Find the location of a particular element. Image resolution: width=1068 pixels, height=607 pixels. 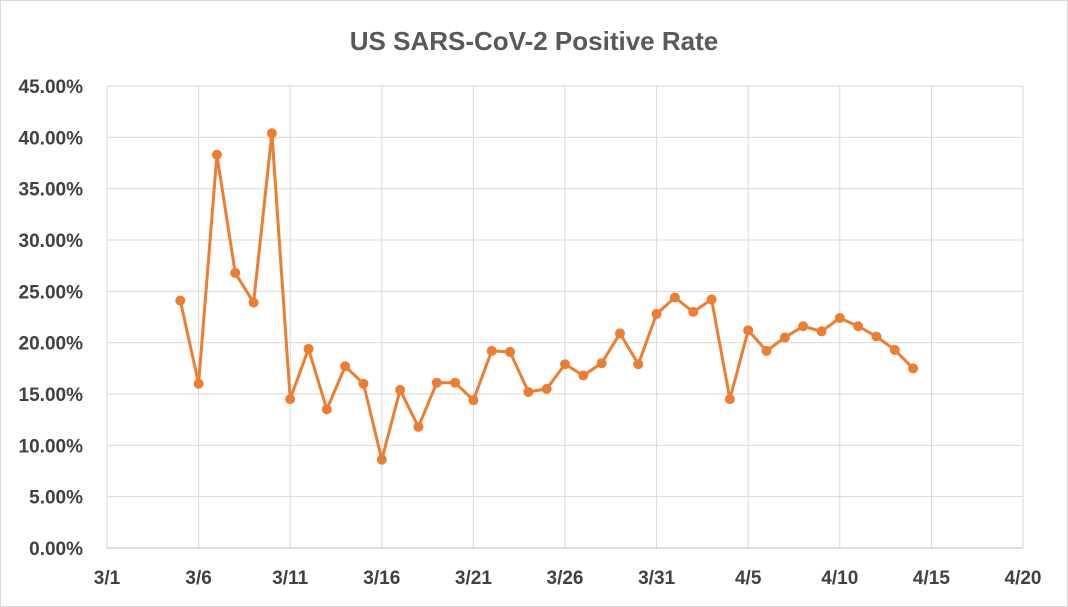

y-tick-label: 30.00% is located at coordinates (51, 241).